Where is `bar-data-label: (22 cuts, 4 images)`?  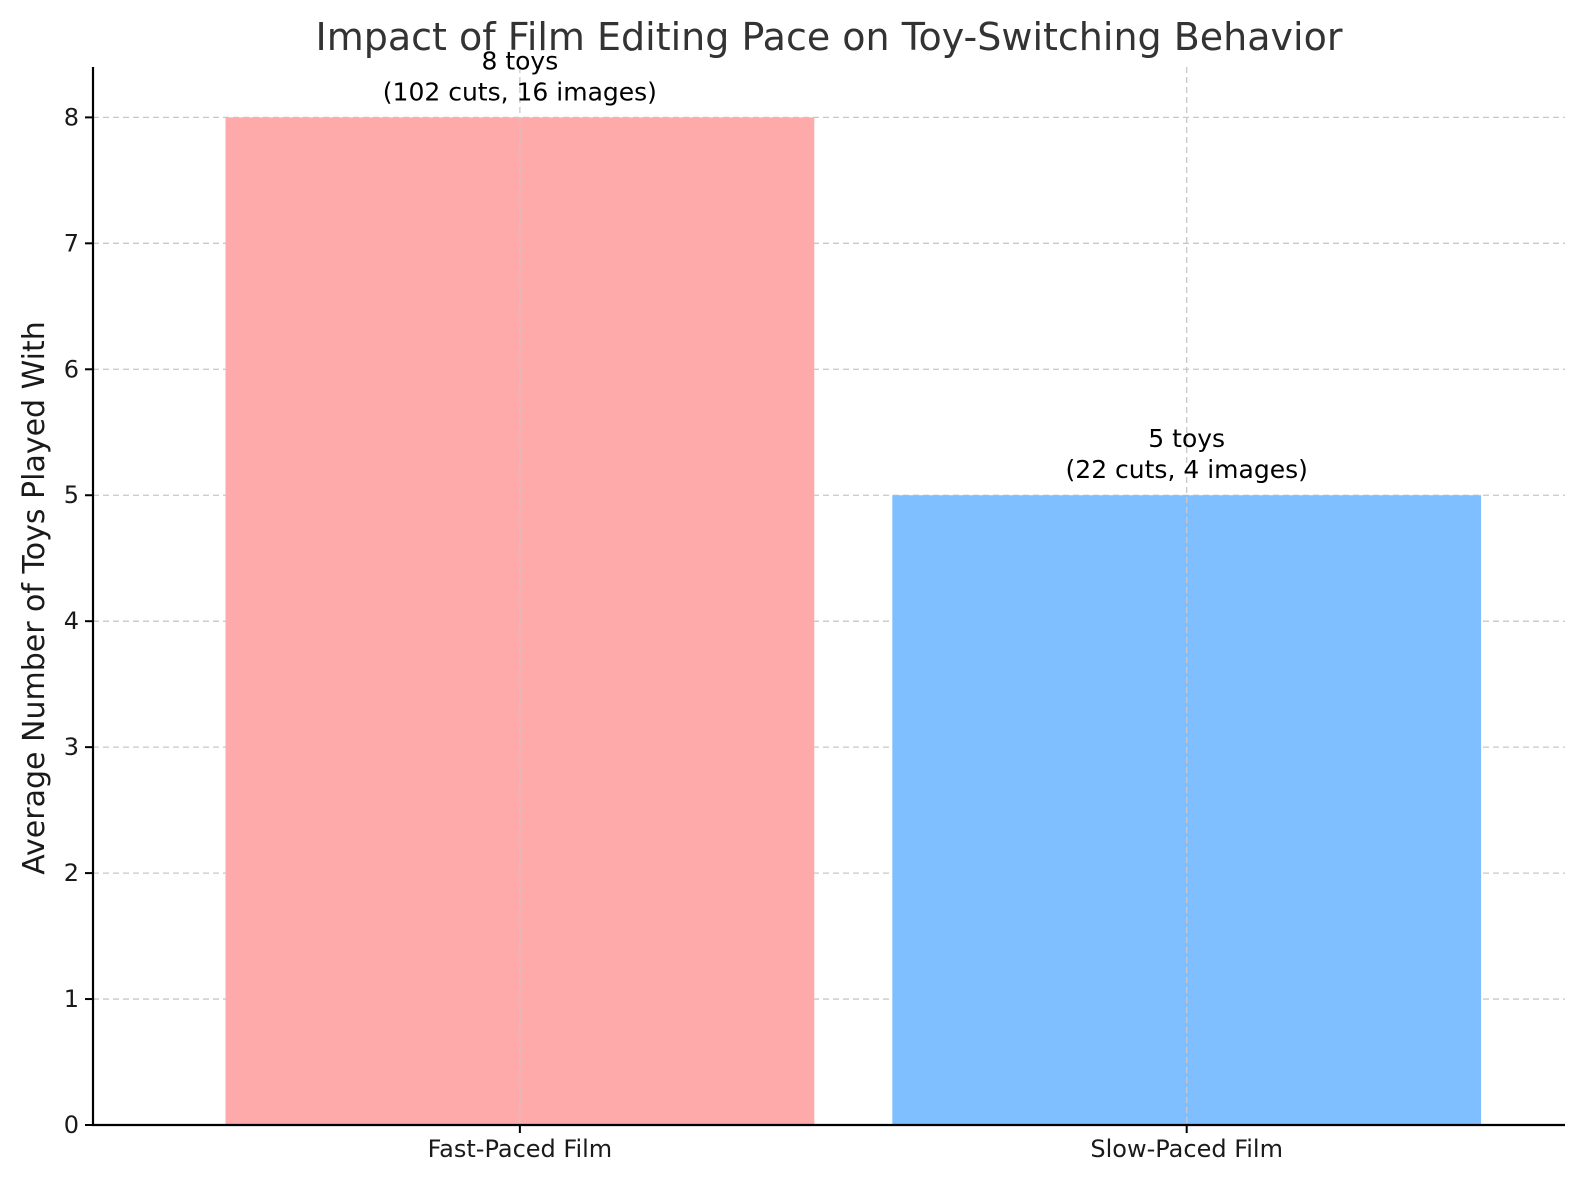 bar-data-label: (22 cuts, 4 images) is located at coordinates (1187, 469).